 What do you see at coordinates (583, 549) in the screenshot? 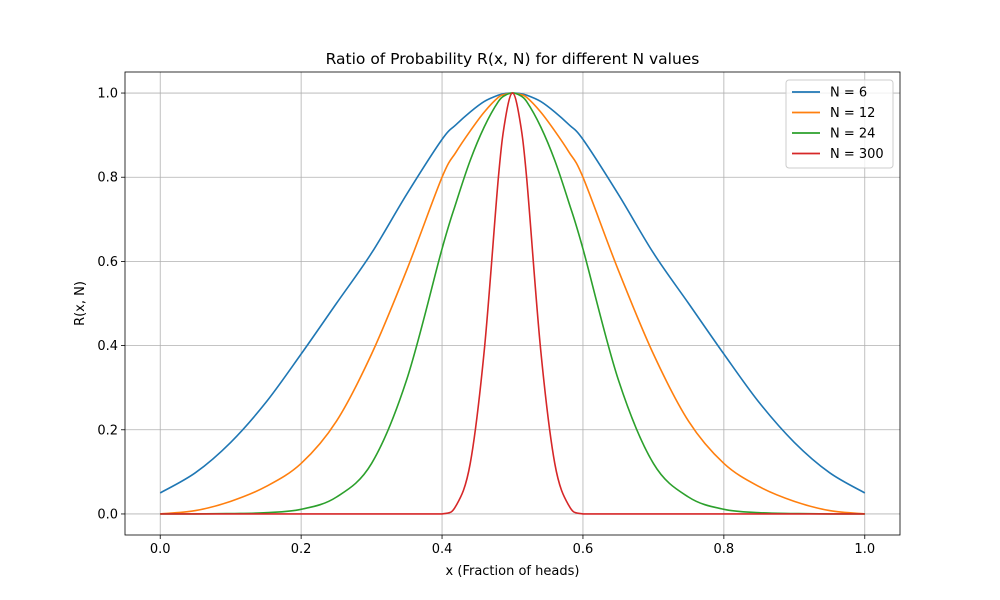
I see `x-tick-label: 0.6` at bounding box center [583, 549].